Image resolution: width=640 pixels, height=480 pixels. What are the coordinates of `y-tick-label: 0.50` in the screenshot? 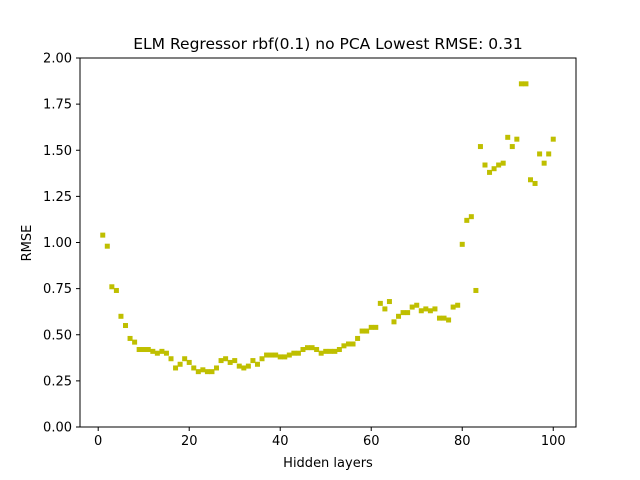 It's located at (57, 335).